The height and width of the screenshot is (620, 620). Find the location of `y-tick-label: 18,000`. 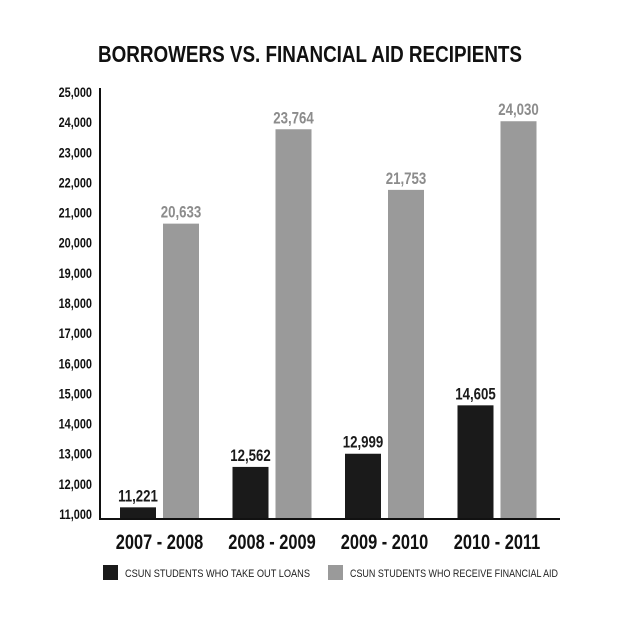

y-tick-label: 18,000 is located at coordinates (75, 304).